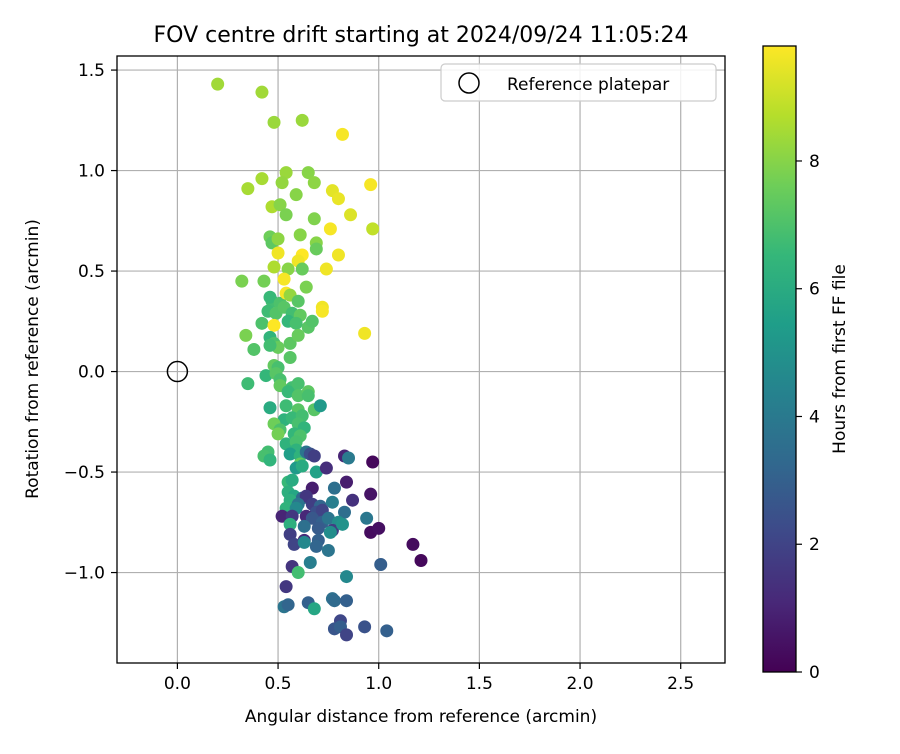 The height and width of the screenshot is (754, 900). What do you see at coordinates (814, 162) in the screenshot?
I see `colorbar-tick-label: 8` at bounding box center [814, 162].